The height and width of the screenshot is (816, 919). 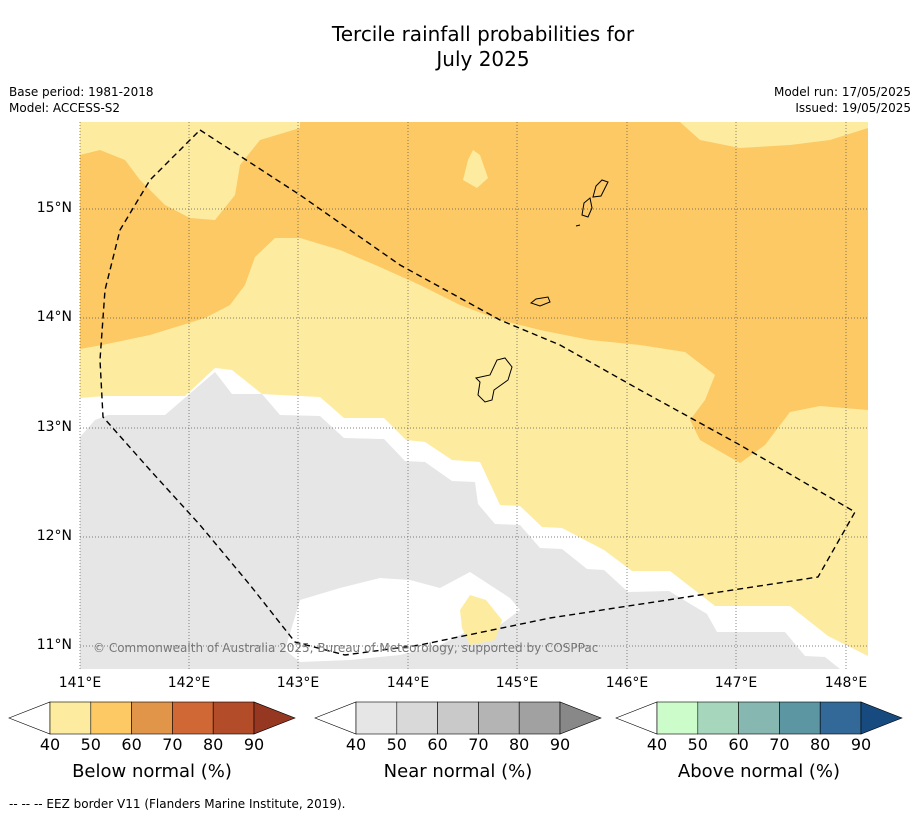 I want to click on colorbar-below-normal, so click(x=152, y=718).